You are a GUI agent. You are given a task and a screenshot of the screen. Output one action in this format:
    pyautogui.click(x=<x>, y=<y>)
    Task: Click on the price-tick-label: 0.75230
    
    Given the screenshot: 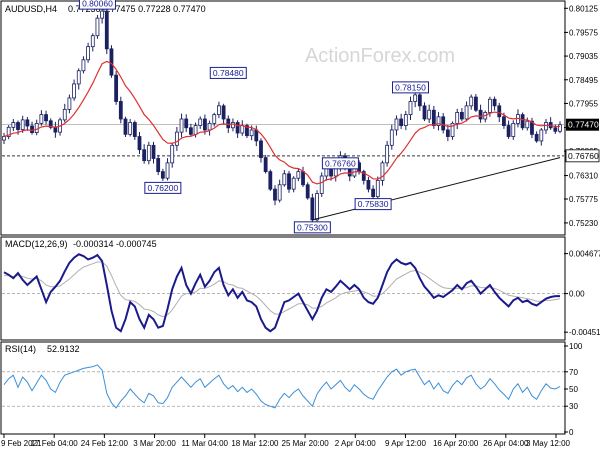 What is the action you would take?
    pyautogui.click(x=583, y=223)
    